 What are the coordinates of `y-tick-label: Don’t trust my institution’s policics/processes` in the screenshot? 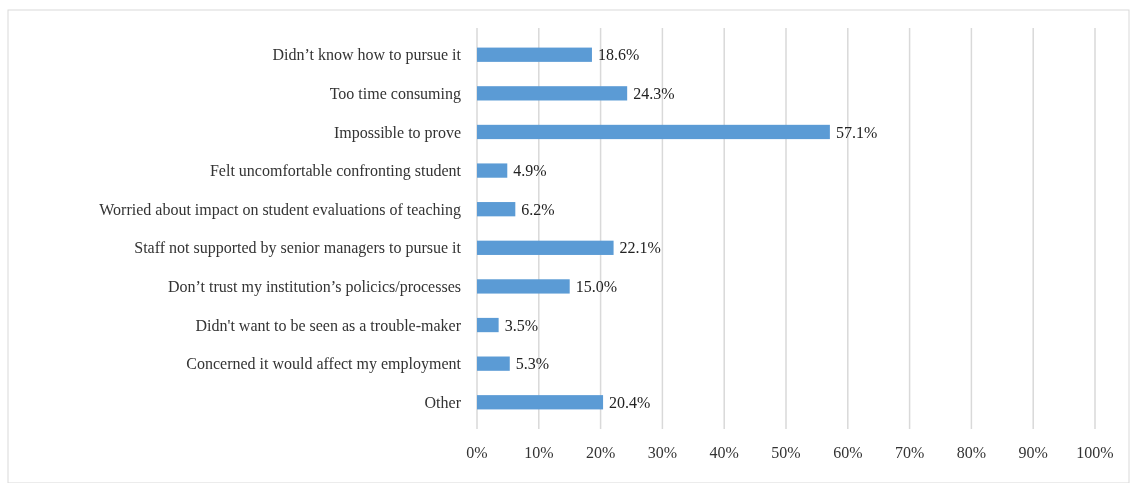 It's located at (314, 287).